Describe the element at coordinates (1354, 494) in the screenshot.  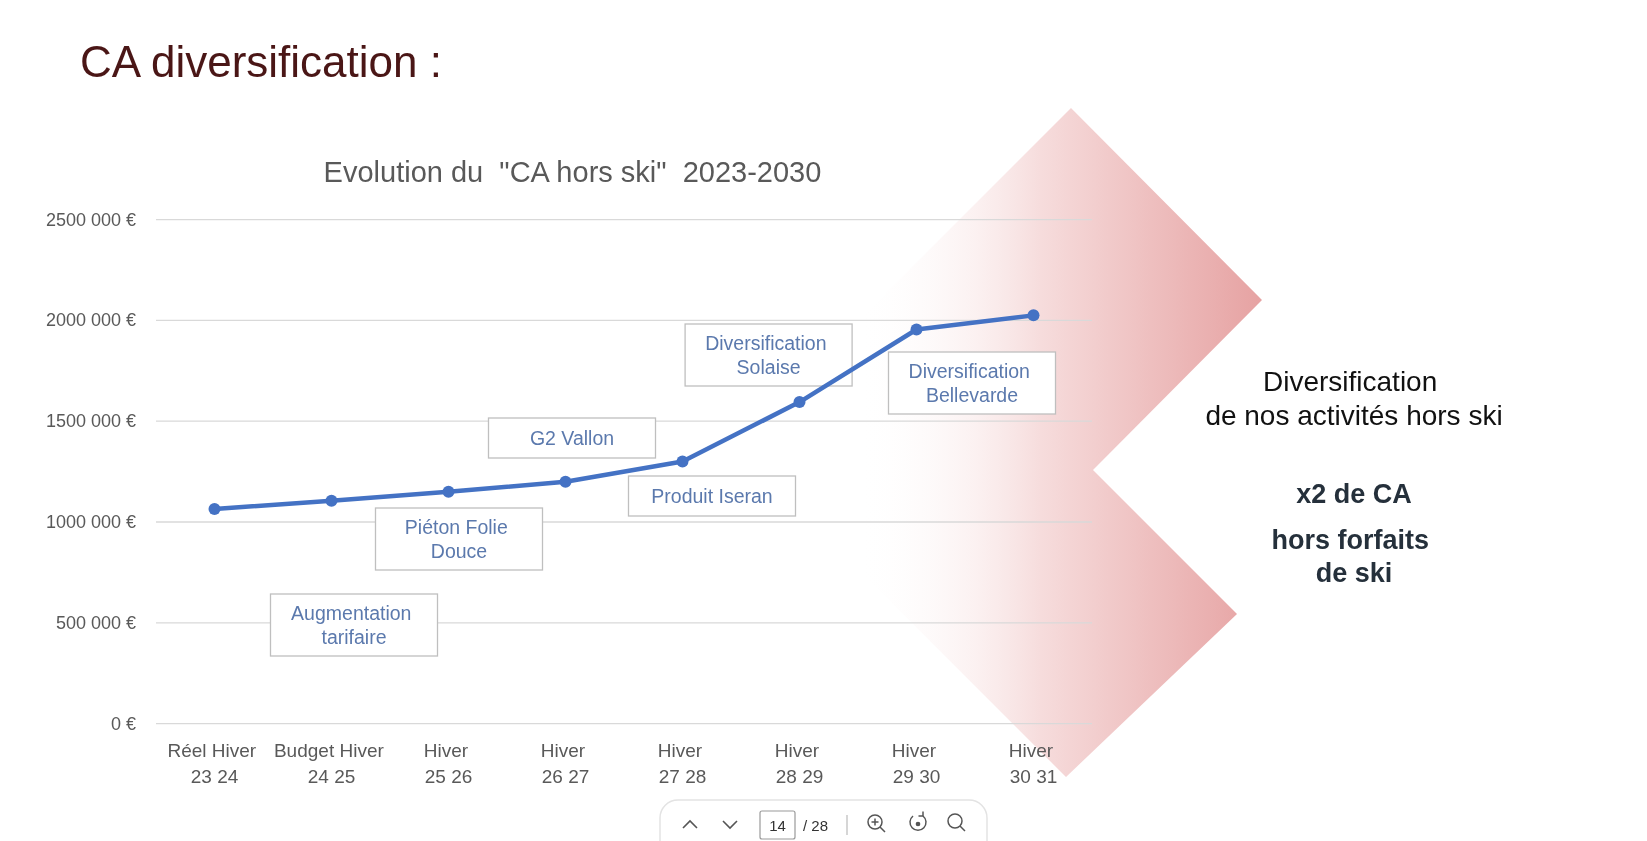
I see `text: x2 de CA` at that location.